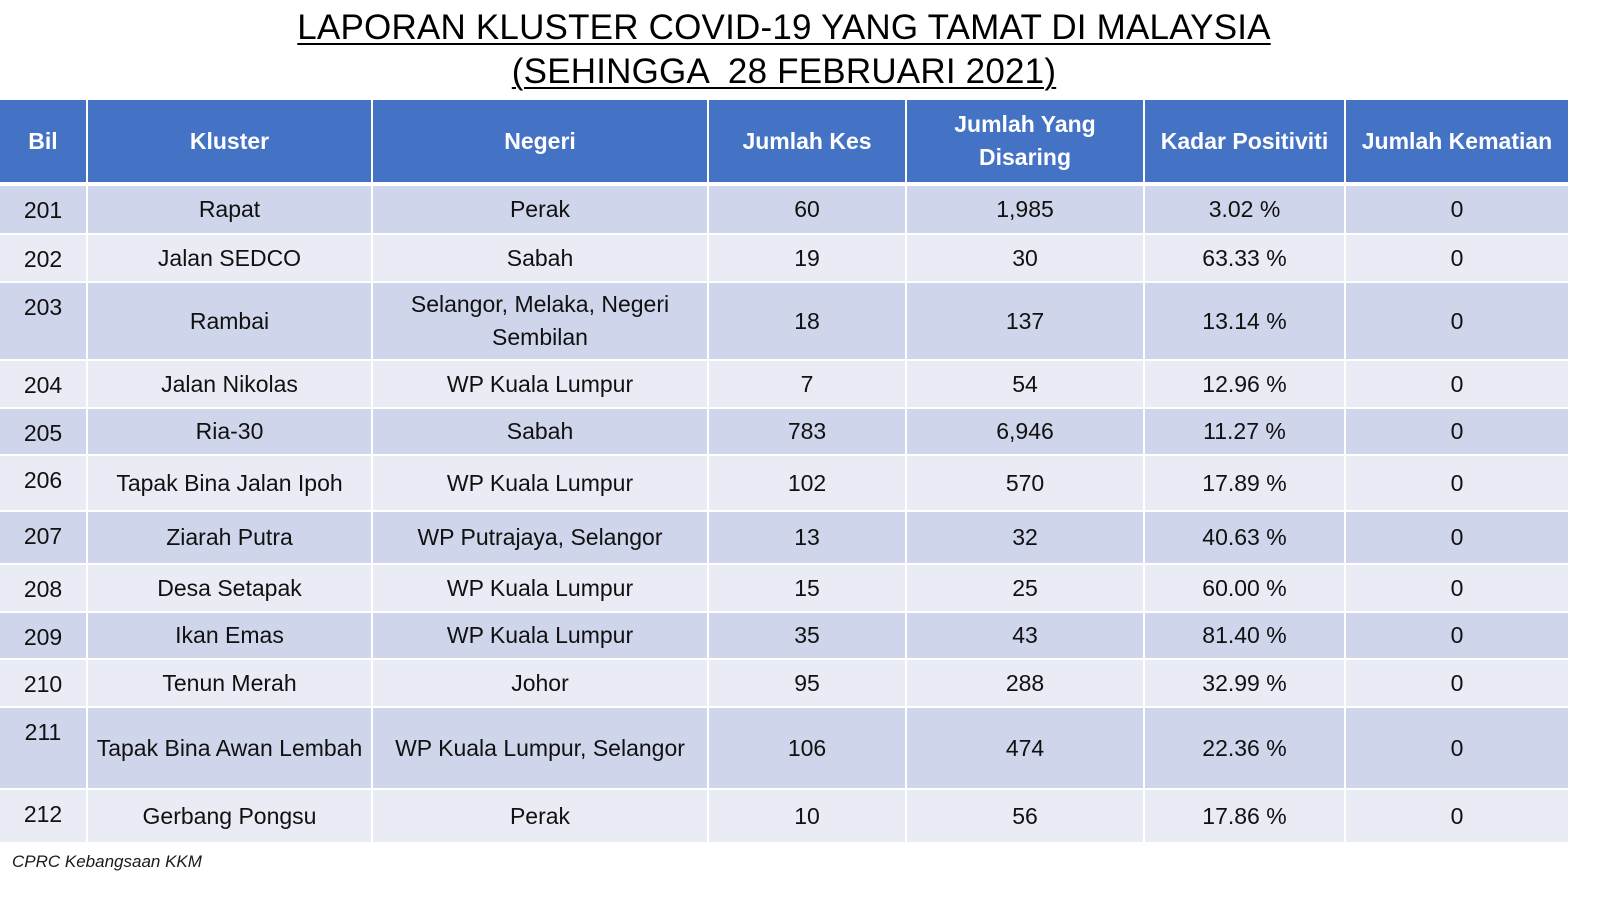 The image size is (1600, 900). Describe the element at coordinates (541, 538) in the screenshot. I see `cell-negeri: WP Putrajaya, Selangor` at that location.